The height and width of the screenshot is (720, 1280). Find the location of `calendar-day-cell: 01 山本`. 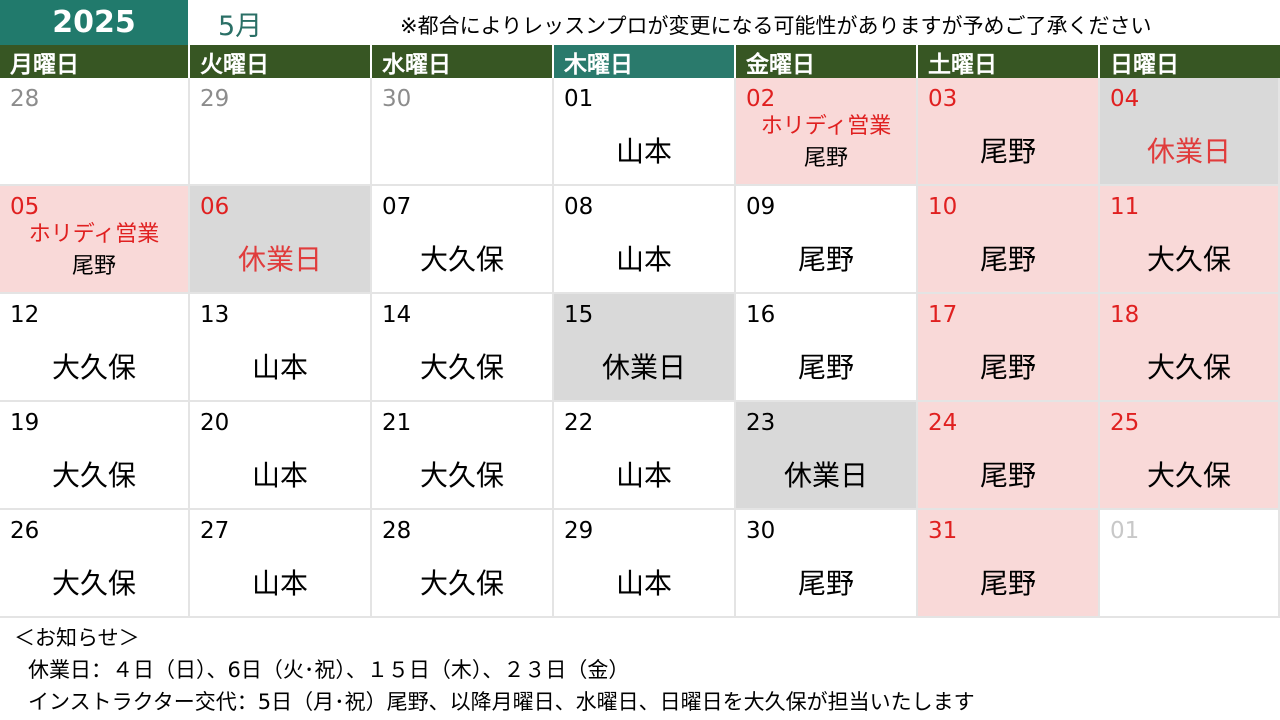

calendar-day-cell: 01 山本 is located at coordinates (645, 132).